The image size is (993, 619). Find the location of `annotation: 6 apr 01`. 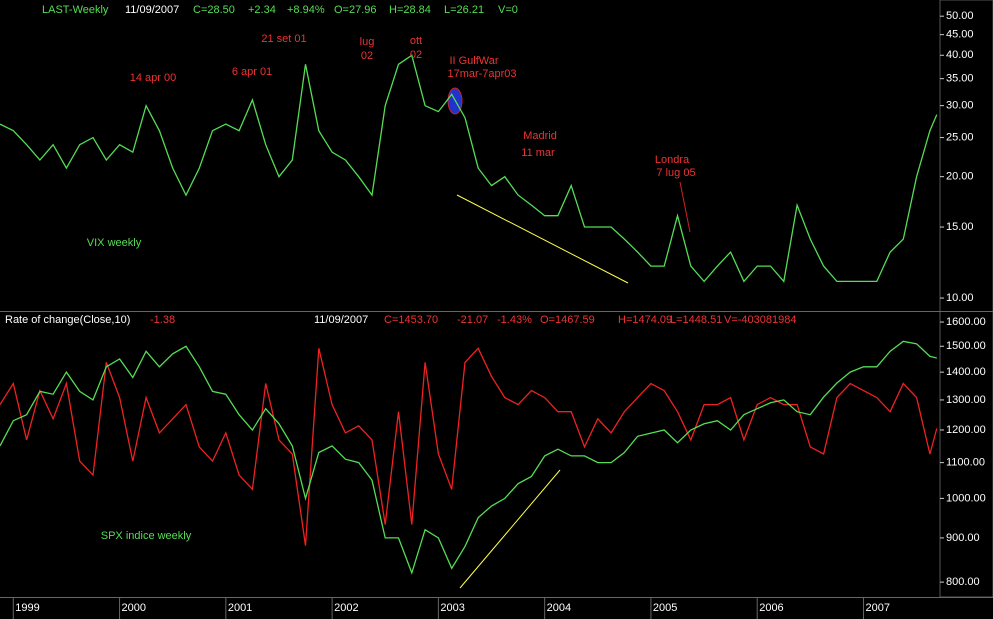

annotation: 6 apr 01 is located at coordinates (252, 72).